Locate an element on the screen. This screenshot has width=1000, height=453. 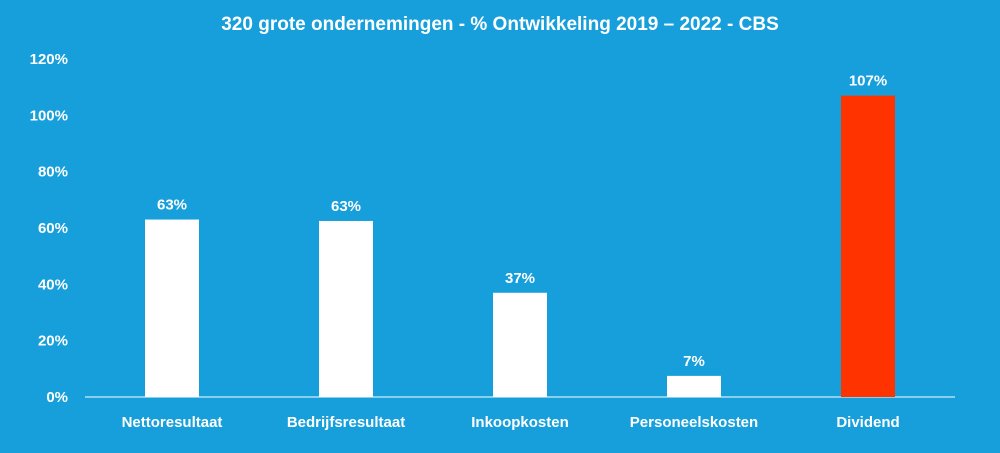
y-tick-label: 0% is located at coordinates (57, 397).